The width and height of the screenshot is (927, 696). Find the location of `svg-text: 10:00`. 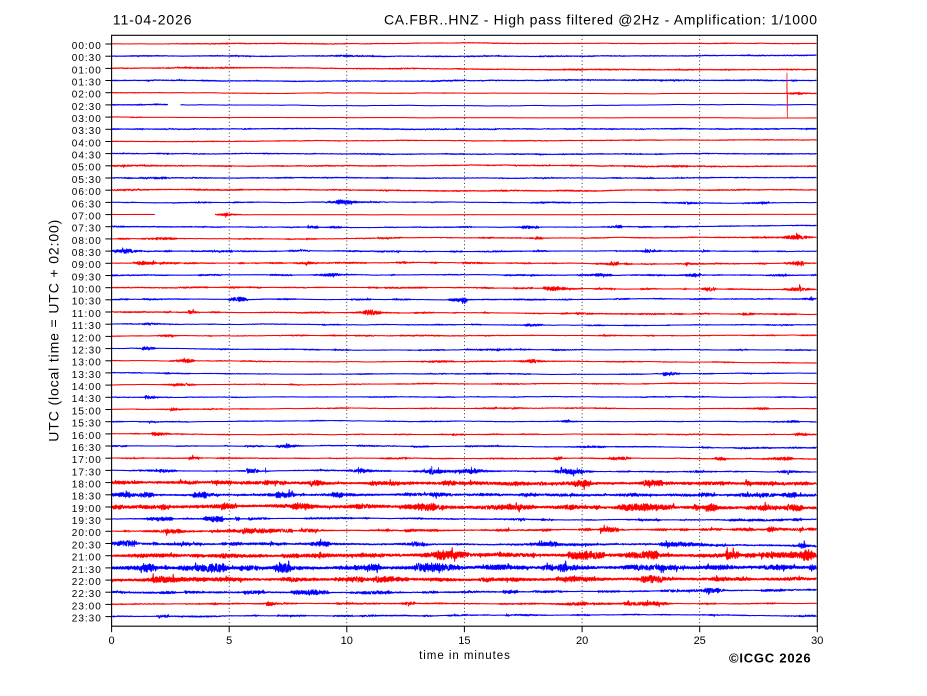

svg-text: 10:00 is located at coordinates (86, 290).